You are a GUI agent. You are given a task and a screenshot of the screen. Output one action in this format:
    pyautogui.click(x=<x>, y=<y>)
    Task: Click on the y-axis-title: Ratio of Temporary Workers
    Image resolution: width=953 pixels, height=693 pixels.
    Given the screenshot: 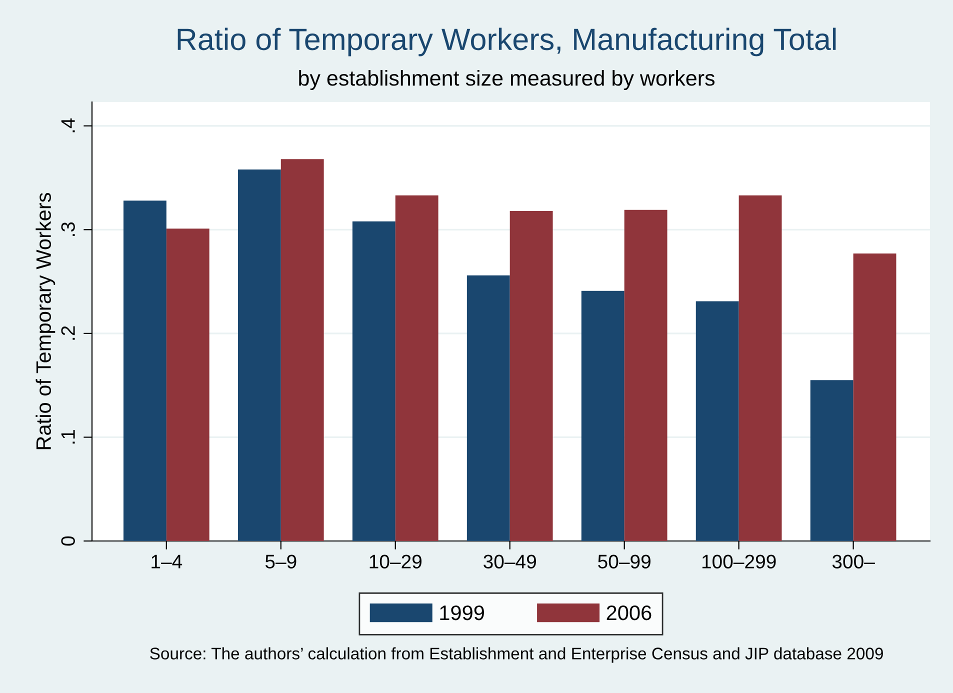 What is the action you would take?
    pyautogui.click(x=46, y=321)
    